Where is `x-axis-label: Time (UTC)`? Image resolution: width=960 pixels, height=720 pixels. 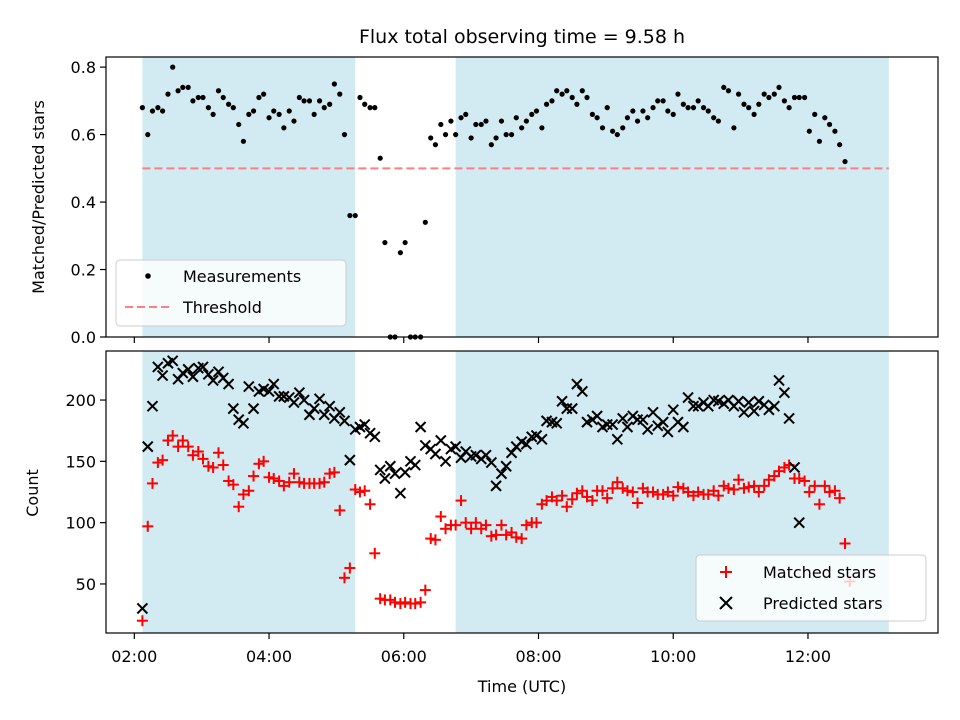 x-axis-label: Time (UTC) is located at coordinates (521, 686).